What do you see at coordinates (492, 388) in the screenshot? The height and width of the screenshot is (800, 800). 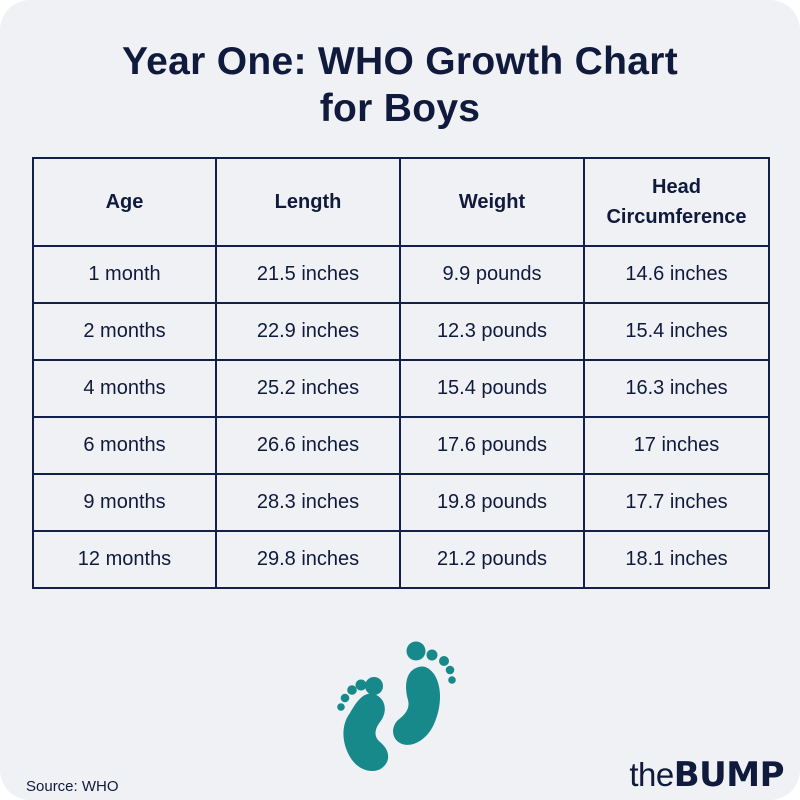 I see `cell-weight: 15.4 pounds` at bounding box center [492, 388].